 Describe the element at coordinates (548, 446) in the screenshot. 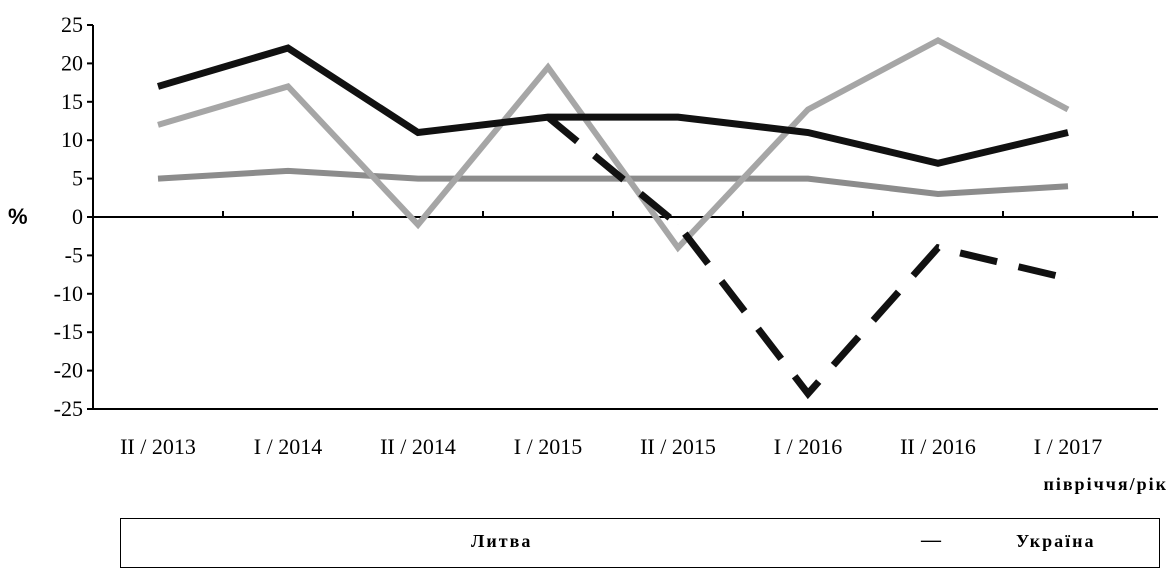

I see `x-tick-label: I / 2015` at that location.